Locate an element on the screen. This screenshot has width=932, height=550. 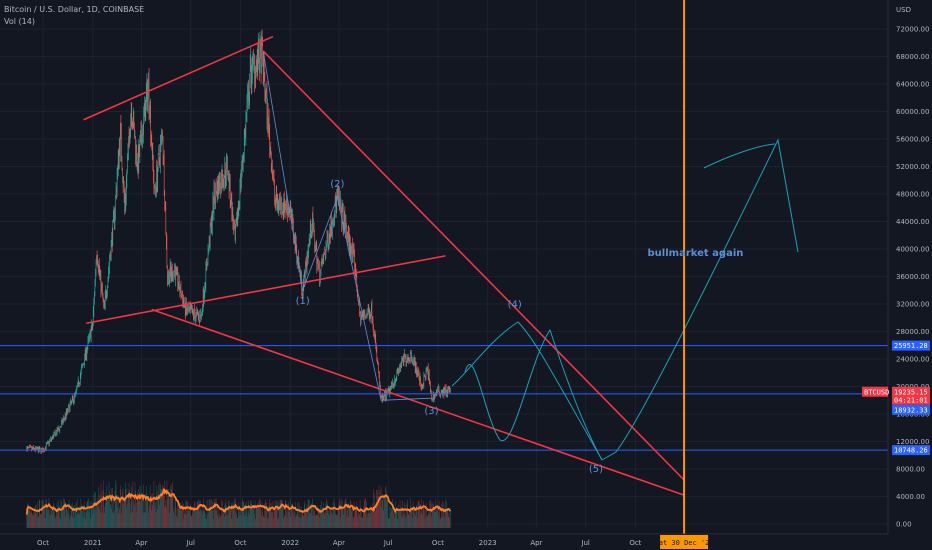
symbol-title: Bitcoin / U.S. Dollar, 1D, COINBASE is located at coordinates (74, 9).